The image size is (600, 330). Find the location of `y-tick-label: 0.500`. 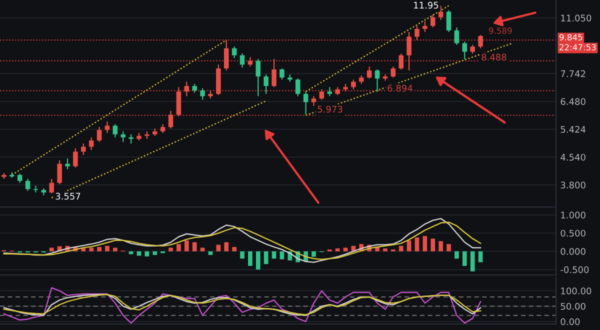

y-tick-label: 0.500 is located at coordinates (573, 233).